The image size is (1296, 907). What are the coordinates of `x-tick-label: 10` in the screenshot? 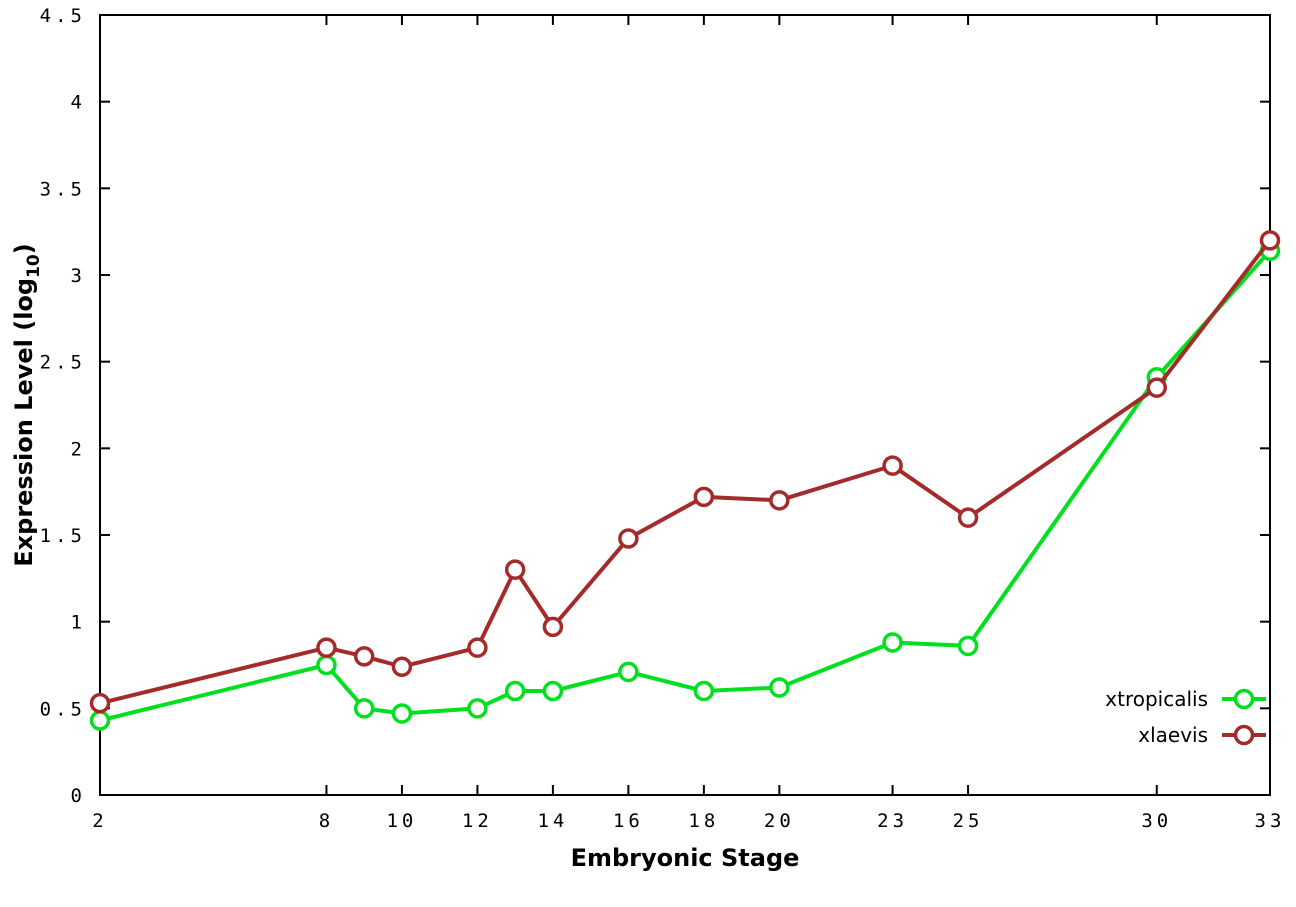 It's located at (401, 821).